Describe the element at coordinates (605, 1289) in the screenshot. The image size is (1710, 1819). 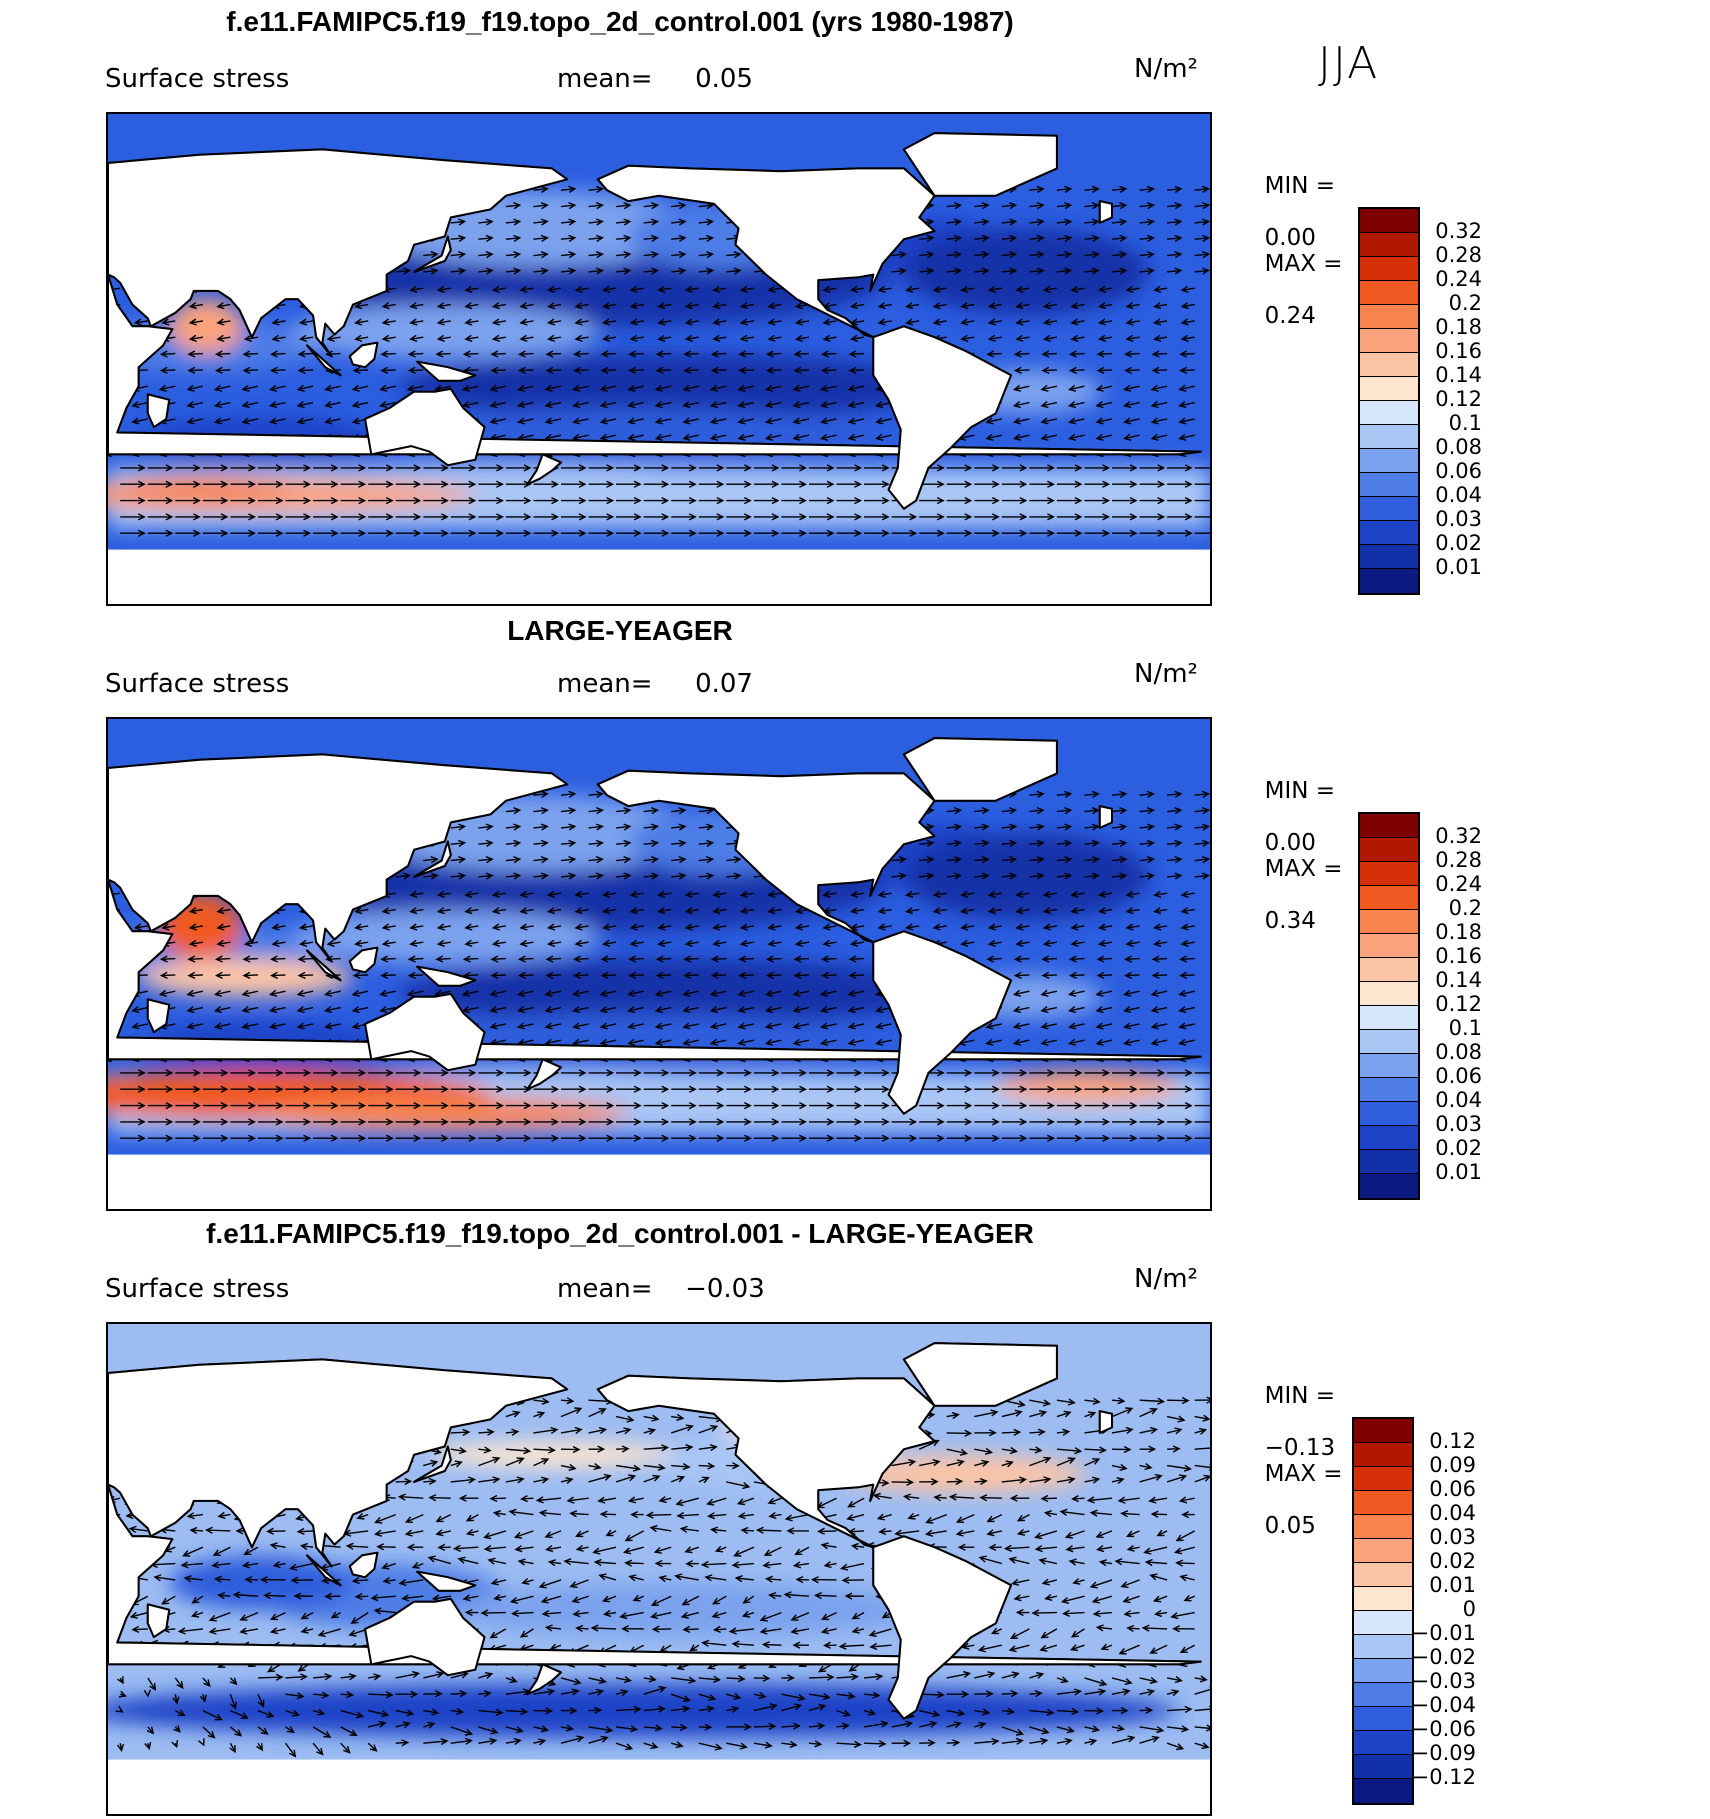
I see `panel-3-mean-label: mean=` at that location.